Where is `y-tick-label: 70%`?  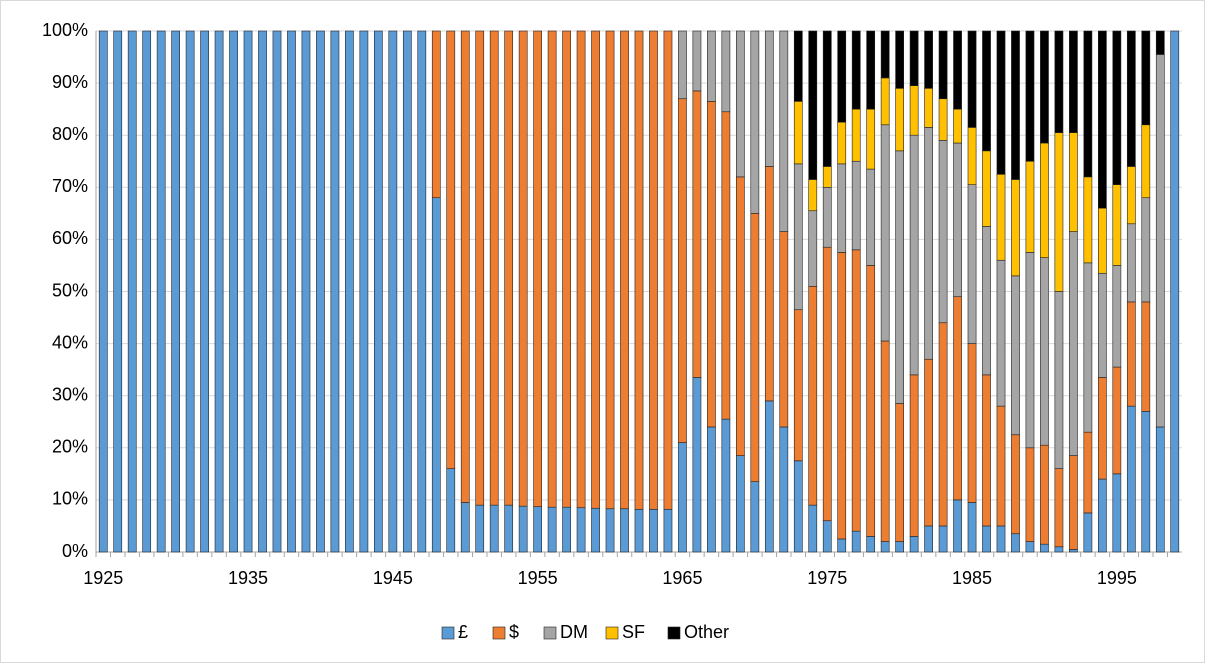 y-tick-label: 70% is located at coordinates (70, 186).